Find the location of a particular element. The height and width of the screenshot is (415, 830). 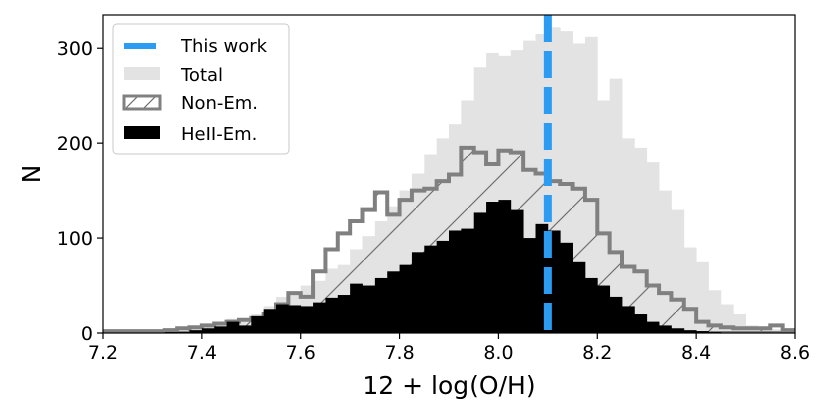

y-tick-label-1: 100 is located at coordinates (75, 239).